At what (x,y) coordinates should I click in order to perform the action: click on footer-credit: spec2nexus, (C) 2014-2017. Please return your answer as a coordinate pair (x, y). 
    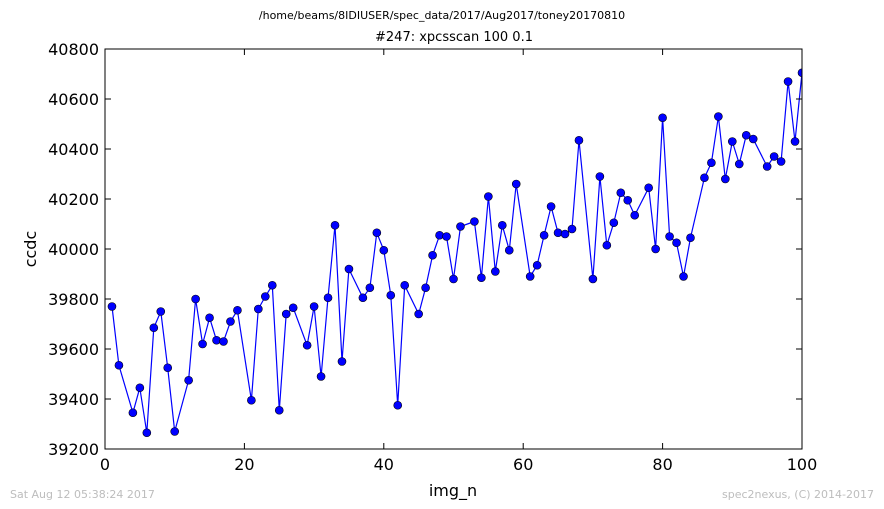
    Looking at the image, I should click on (798, 494).